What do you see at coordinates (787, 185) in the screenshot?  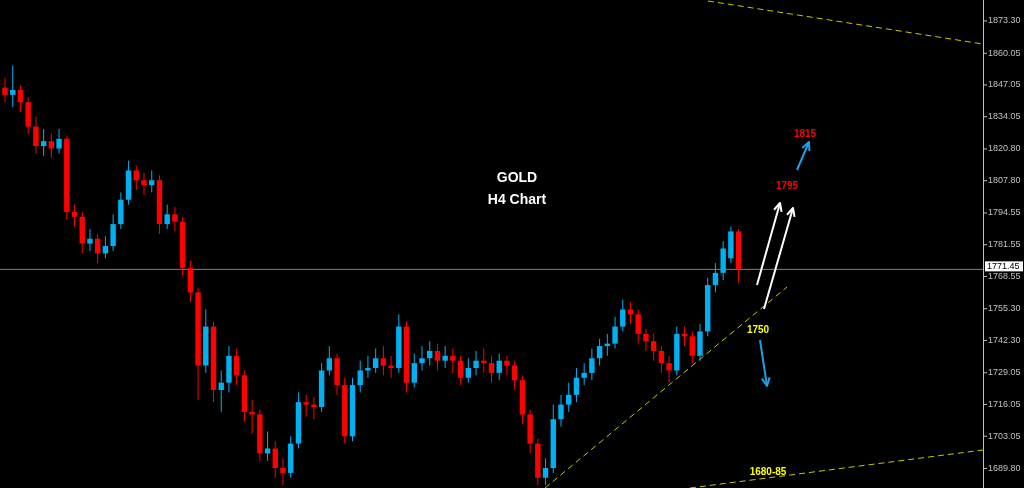 I see `annotation: 1795` at bounding box center [787, 185].